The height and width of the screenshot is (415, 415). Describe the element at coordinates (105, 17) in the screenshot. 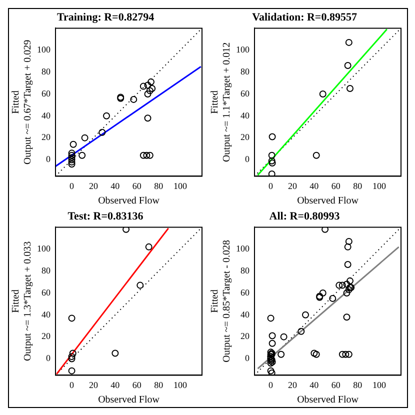

I see `chart-title: Training: R=0.82794` at that location.